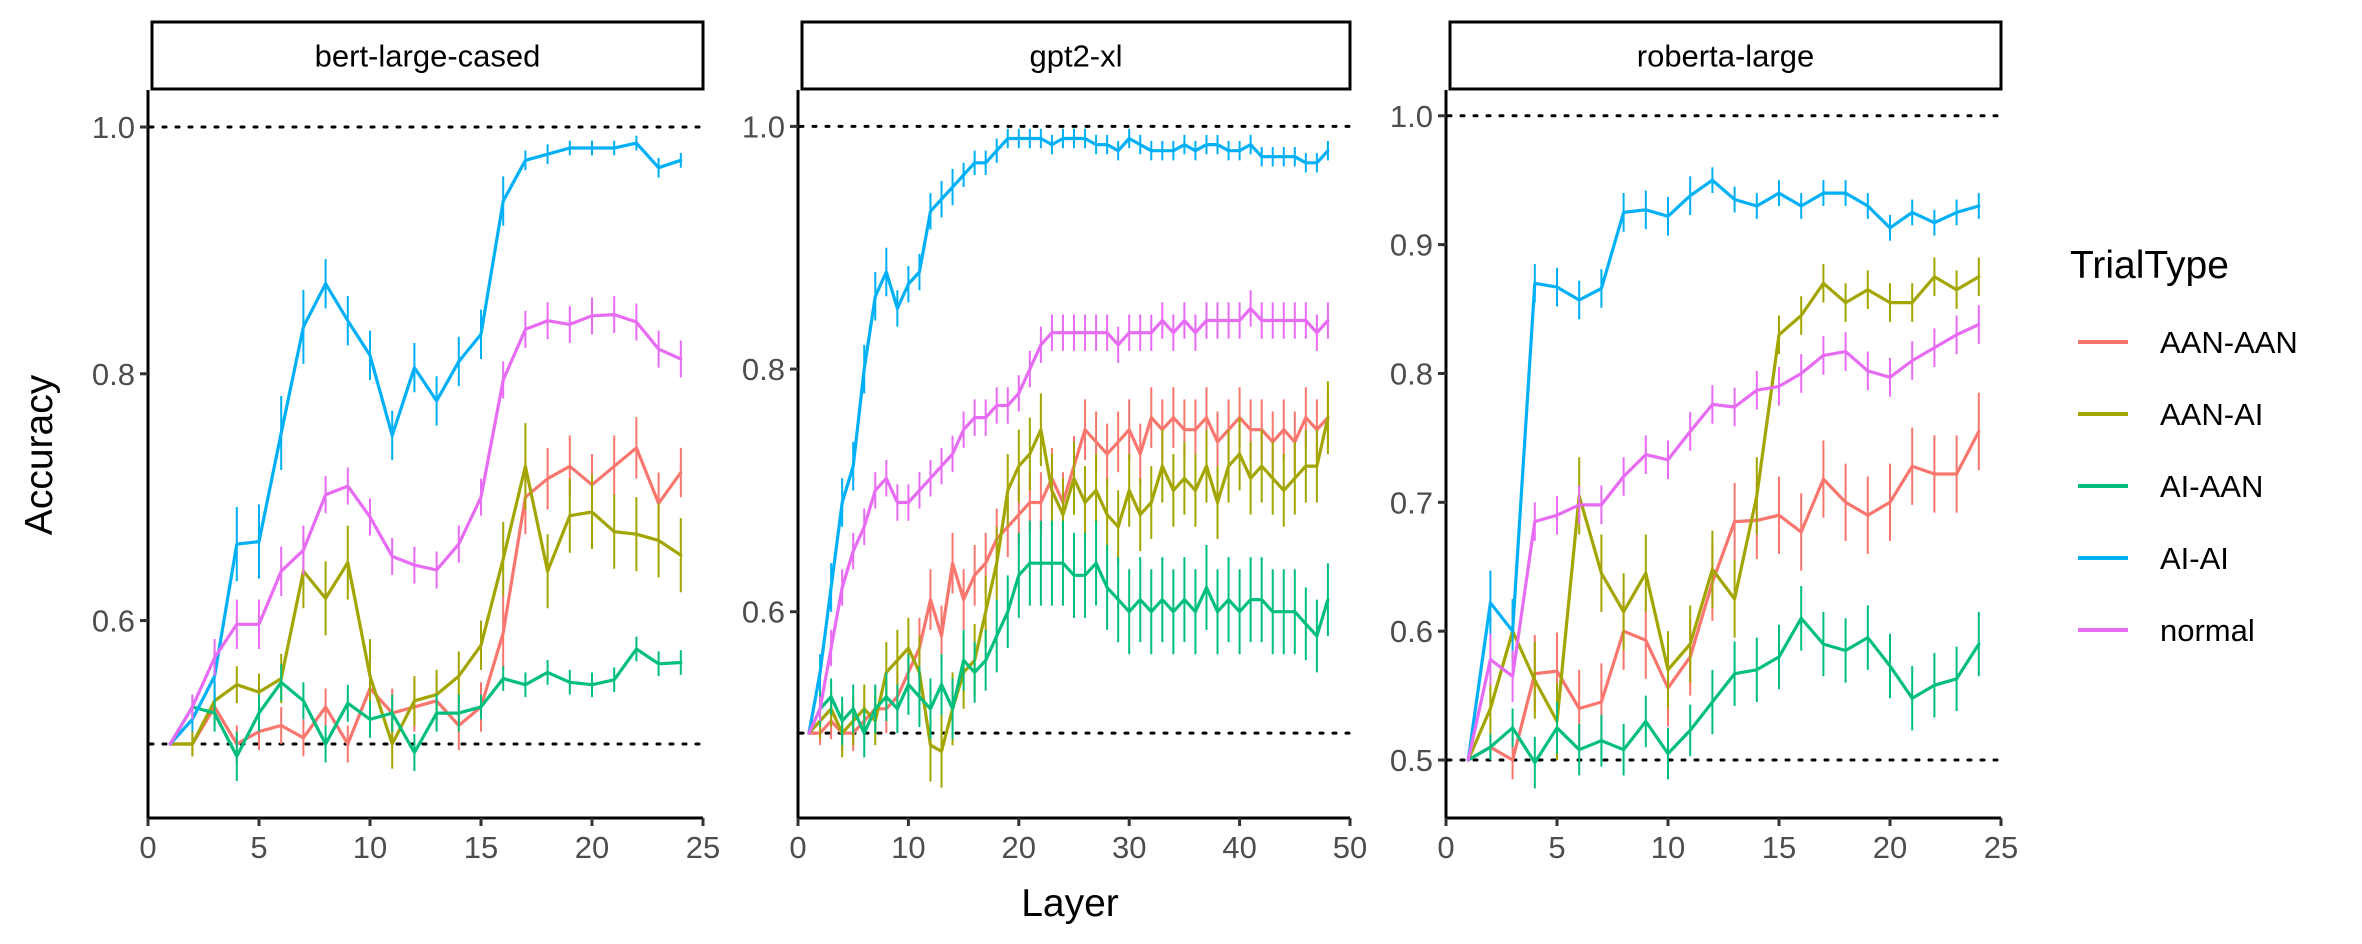 The height and width of the screenshot is (944, 2362). What do you see at coordinates (2207, 630) in the screenshot?
I see `legend-label: normal` at bounding box center [2207, 630].